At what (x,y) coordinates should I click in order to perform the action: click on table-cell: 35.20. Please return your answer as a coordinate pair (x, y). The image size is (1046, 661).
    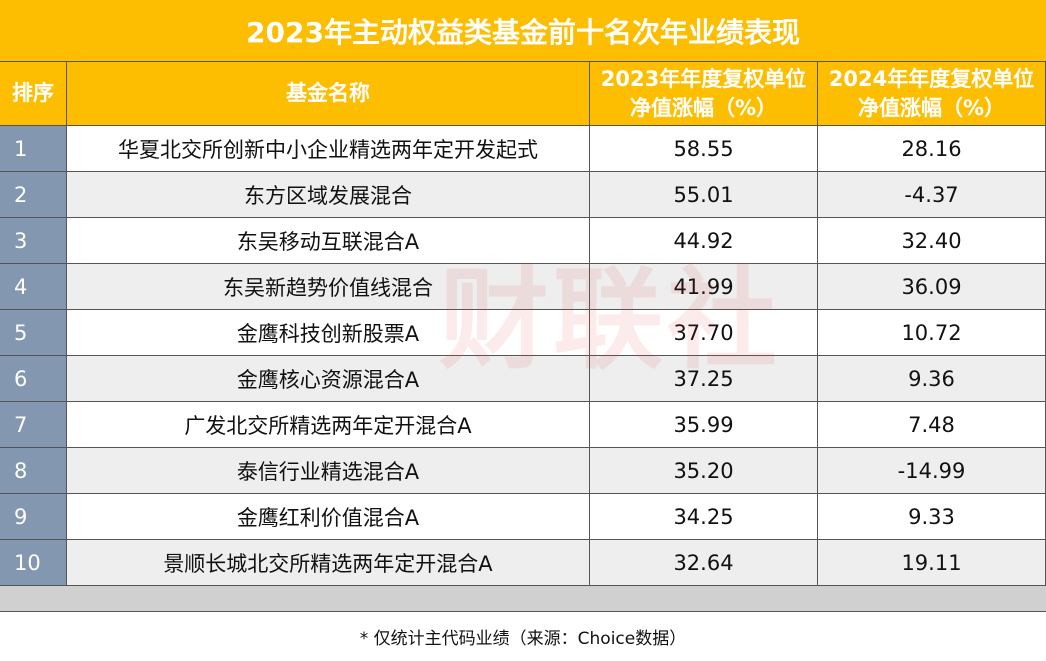
    Looking at the image, I should click on (704, 471).